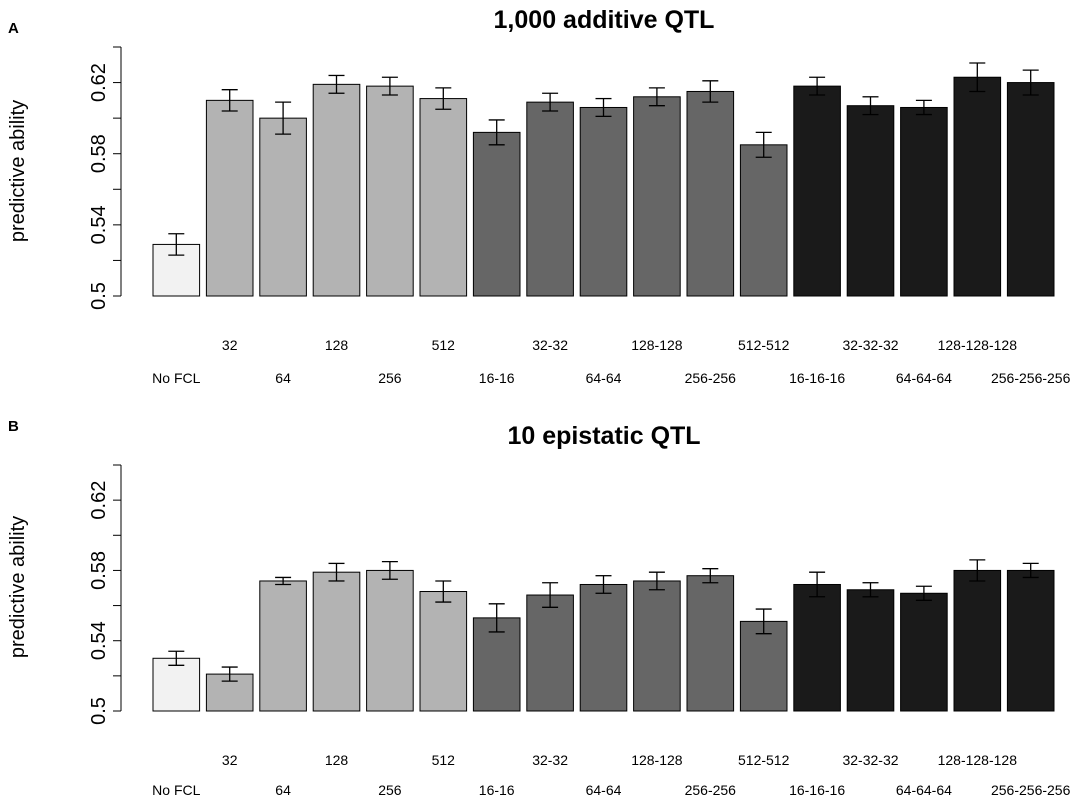  I want to click on panel-b-x-tick-label: 128-128, so click(657, 760).